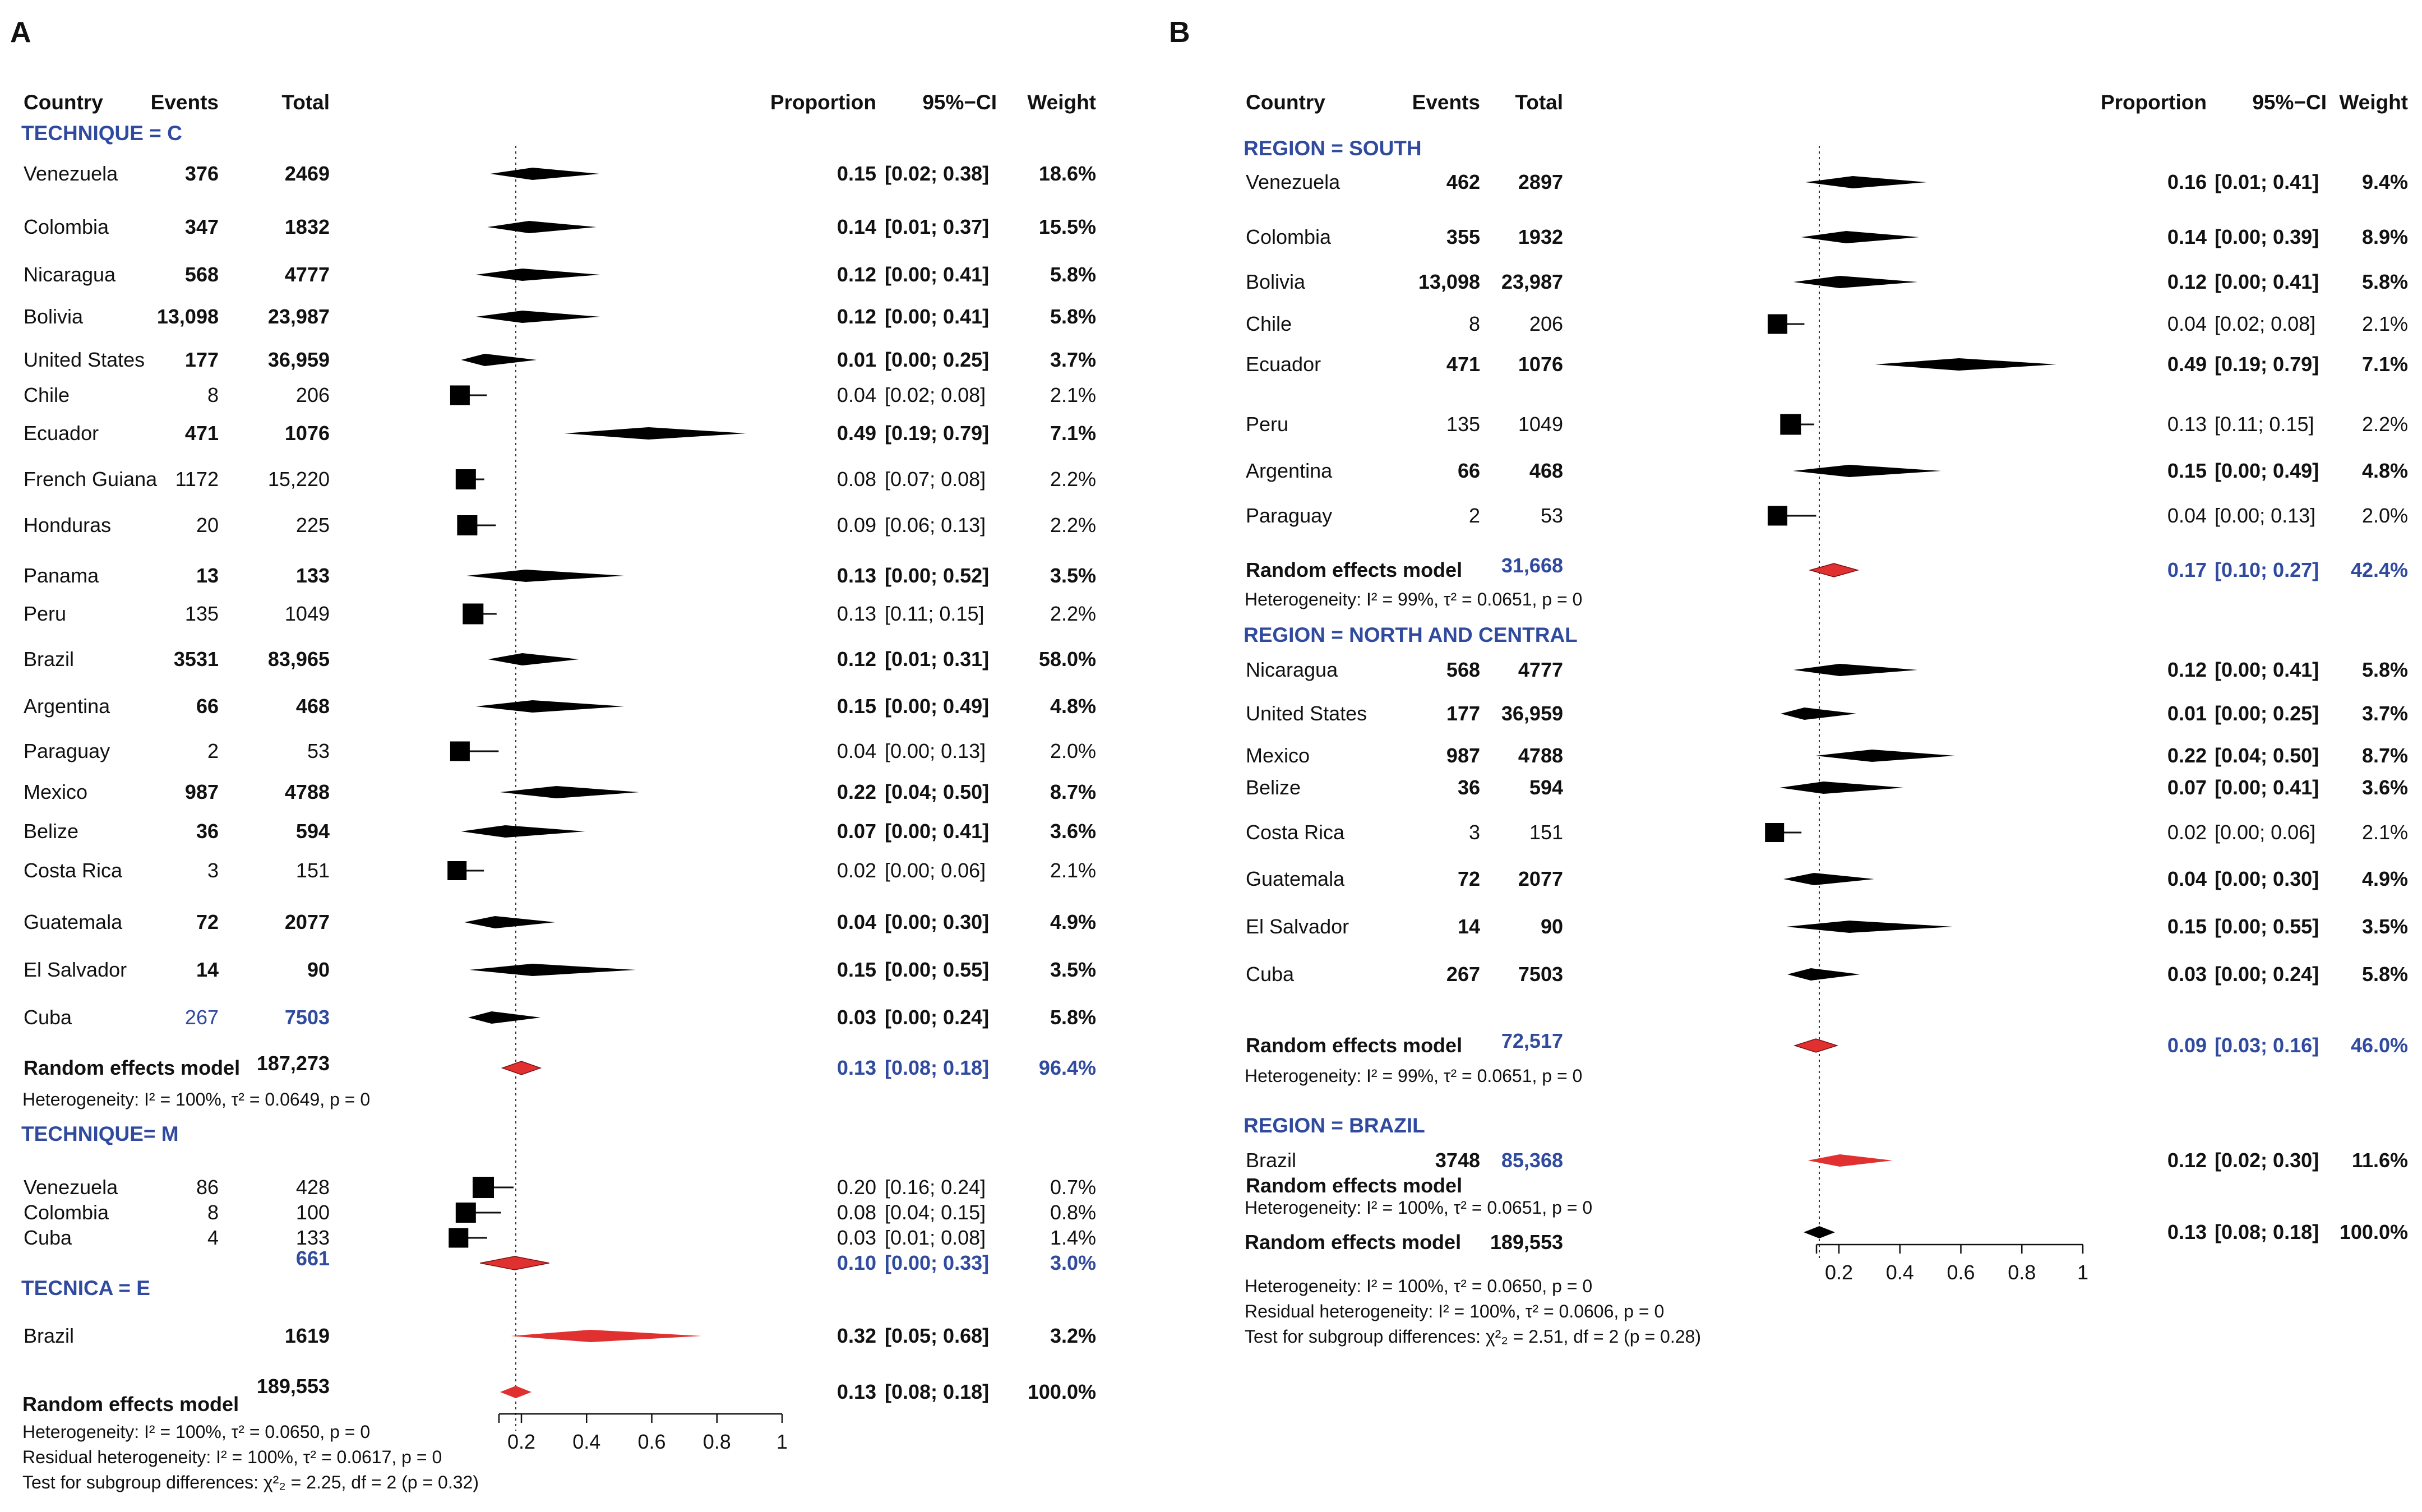  What do you see at coordinates (2187, 425) in the screenshot?
I see `row-proportion: 0.13` at bounding box center [2187, 425].